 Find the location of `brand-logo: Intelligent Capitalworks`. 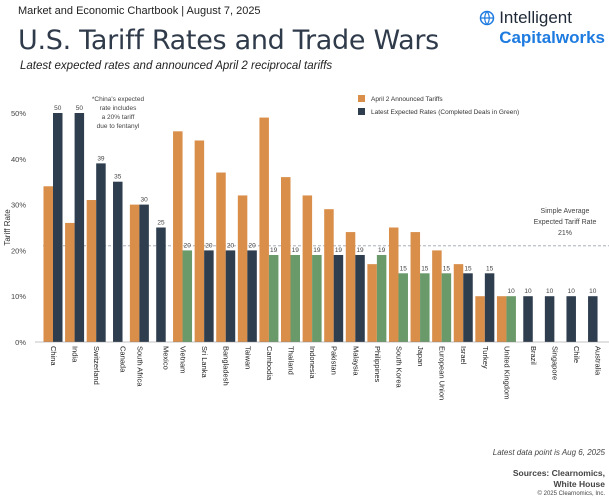

brand-logo: Intelligent Capitalworks is located at coordinates (542, 28).